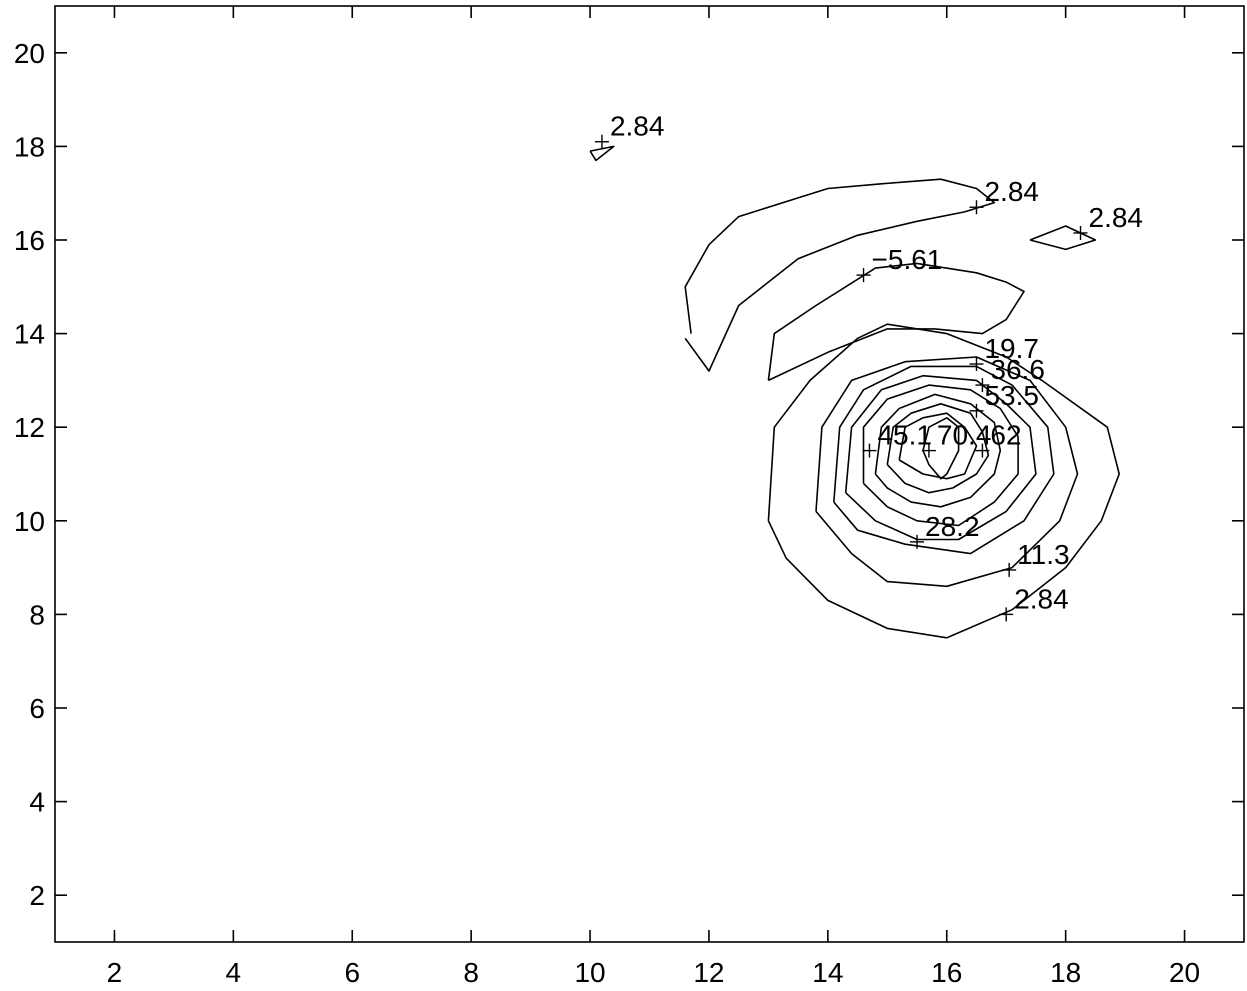 This screenshot has height=991, width=1247. I want to click on contour-label-6: 53.5, so click(1004, 399).